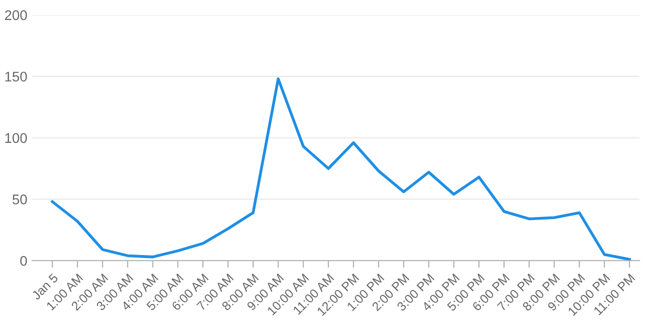 This screenshot has width=646, height=332. Describe the element at coordinates (15, 15) in the screenshot. I see `y-tick-label: 200` at that location.